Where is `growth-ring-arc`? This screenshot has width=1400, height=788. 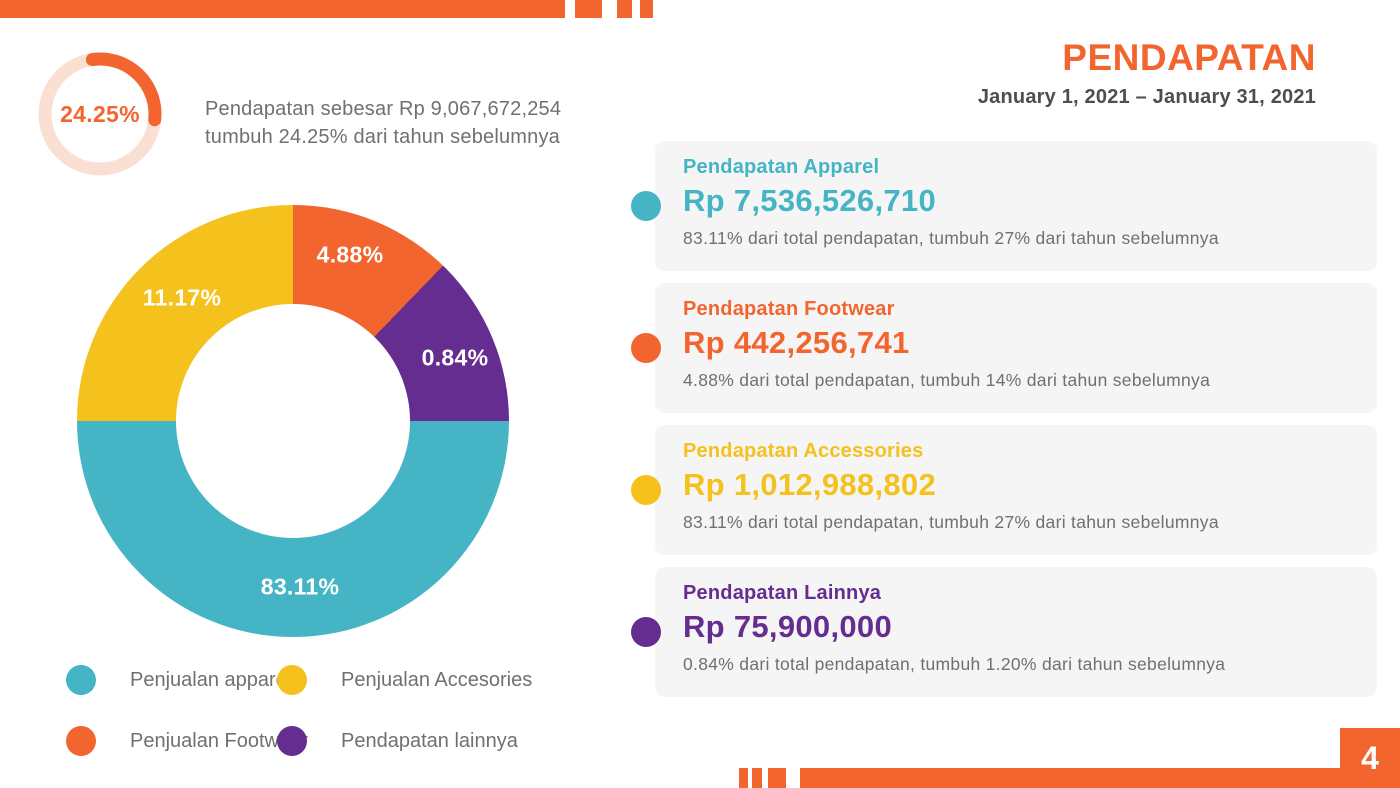 growth-ring-arc is located at coordinates (123, 89).